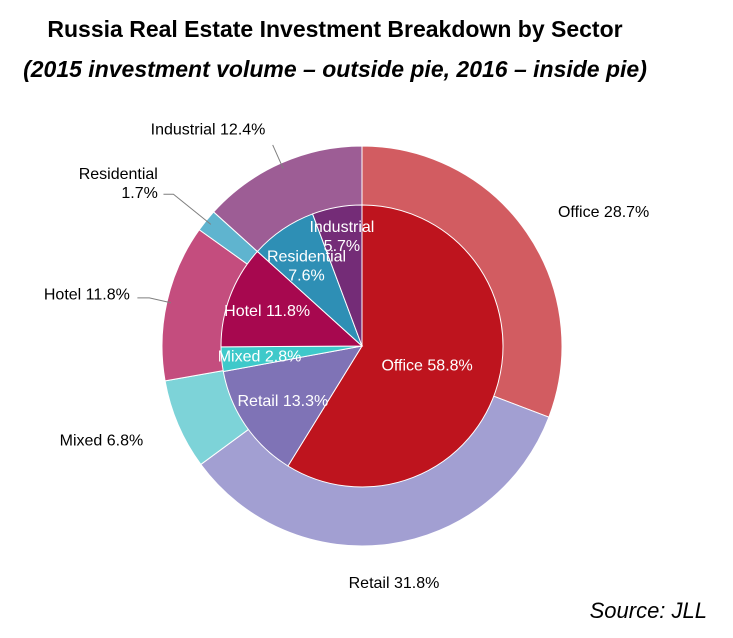 This screenshot has height=638, width=733. I want to click on inner-label-residential: Residential 7.6%, so click(306, 266).